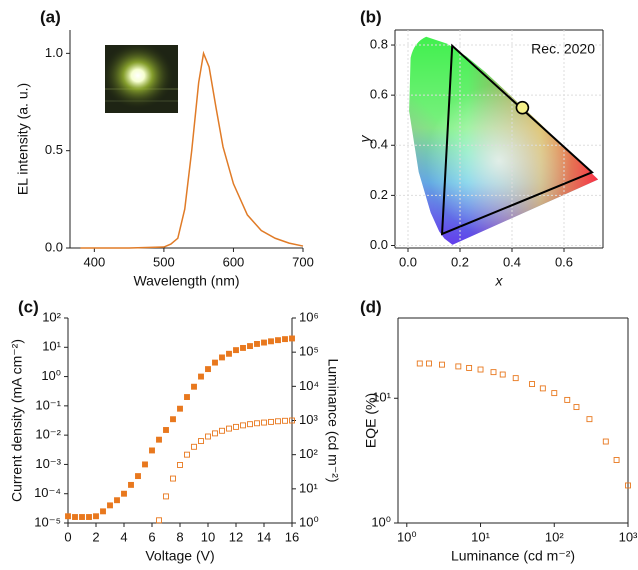 The height and width of the screenshot is (570, 638). What do you see at coordinates (179, 556) in the screenshot?
I see `x-axis-label: Voltage (V)` at bounding box center [179, 556].